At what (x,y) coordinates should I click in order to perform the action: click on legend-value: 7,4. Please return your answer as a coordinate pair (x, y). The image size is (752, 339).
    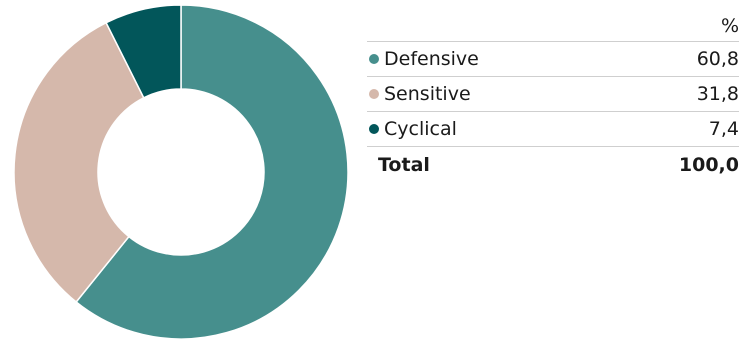
    Looking at the image, I should click on (723, 129).